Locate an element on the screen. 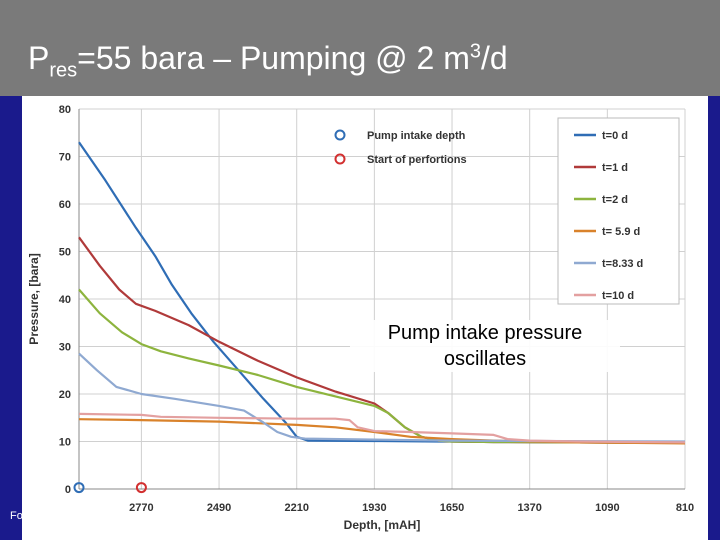 The height and width of the screenshot is (540, 720). y-tick-label: 40 is located at coordinates (65, 300).